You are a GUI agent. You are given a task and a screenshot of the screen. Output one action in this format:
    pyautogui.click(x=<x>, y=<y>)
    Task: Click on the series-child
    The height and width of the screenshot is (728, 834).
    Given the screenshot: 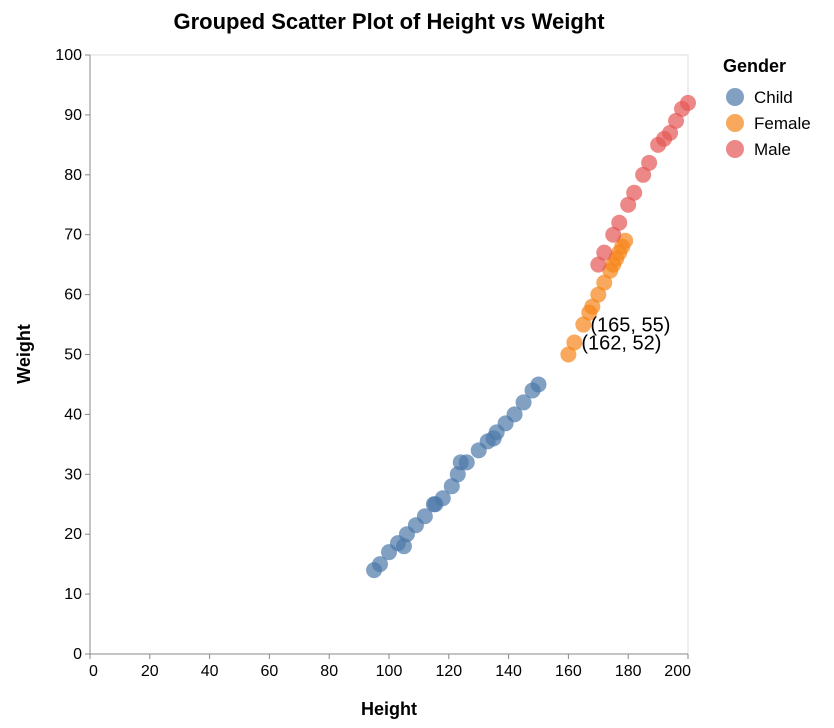 What is the action you would take?
    pyautogui.click(x=456, y=477)
    